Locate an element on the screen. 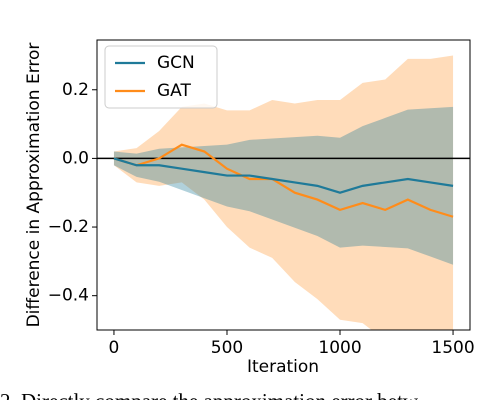  legend-label: GCN is located at coordinates (176, 63).